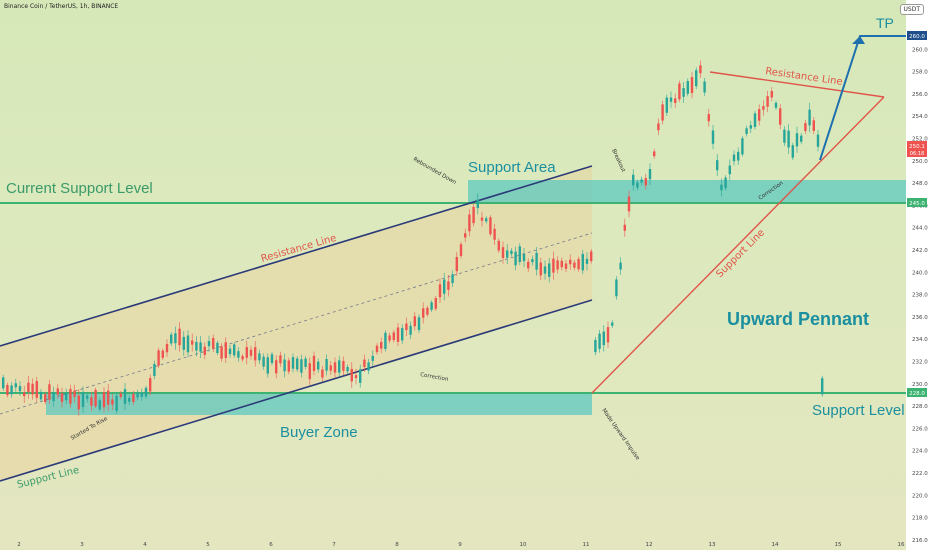 The image size is (932, 550). I want to click on support-low-label: 228.0, so click(917, 394).